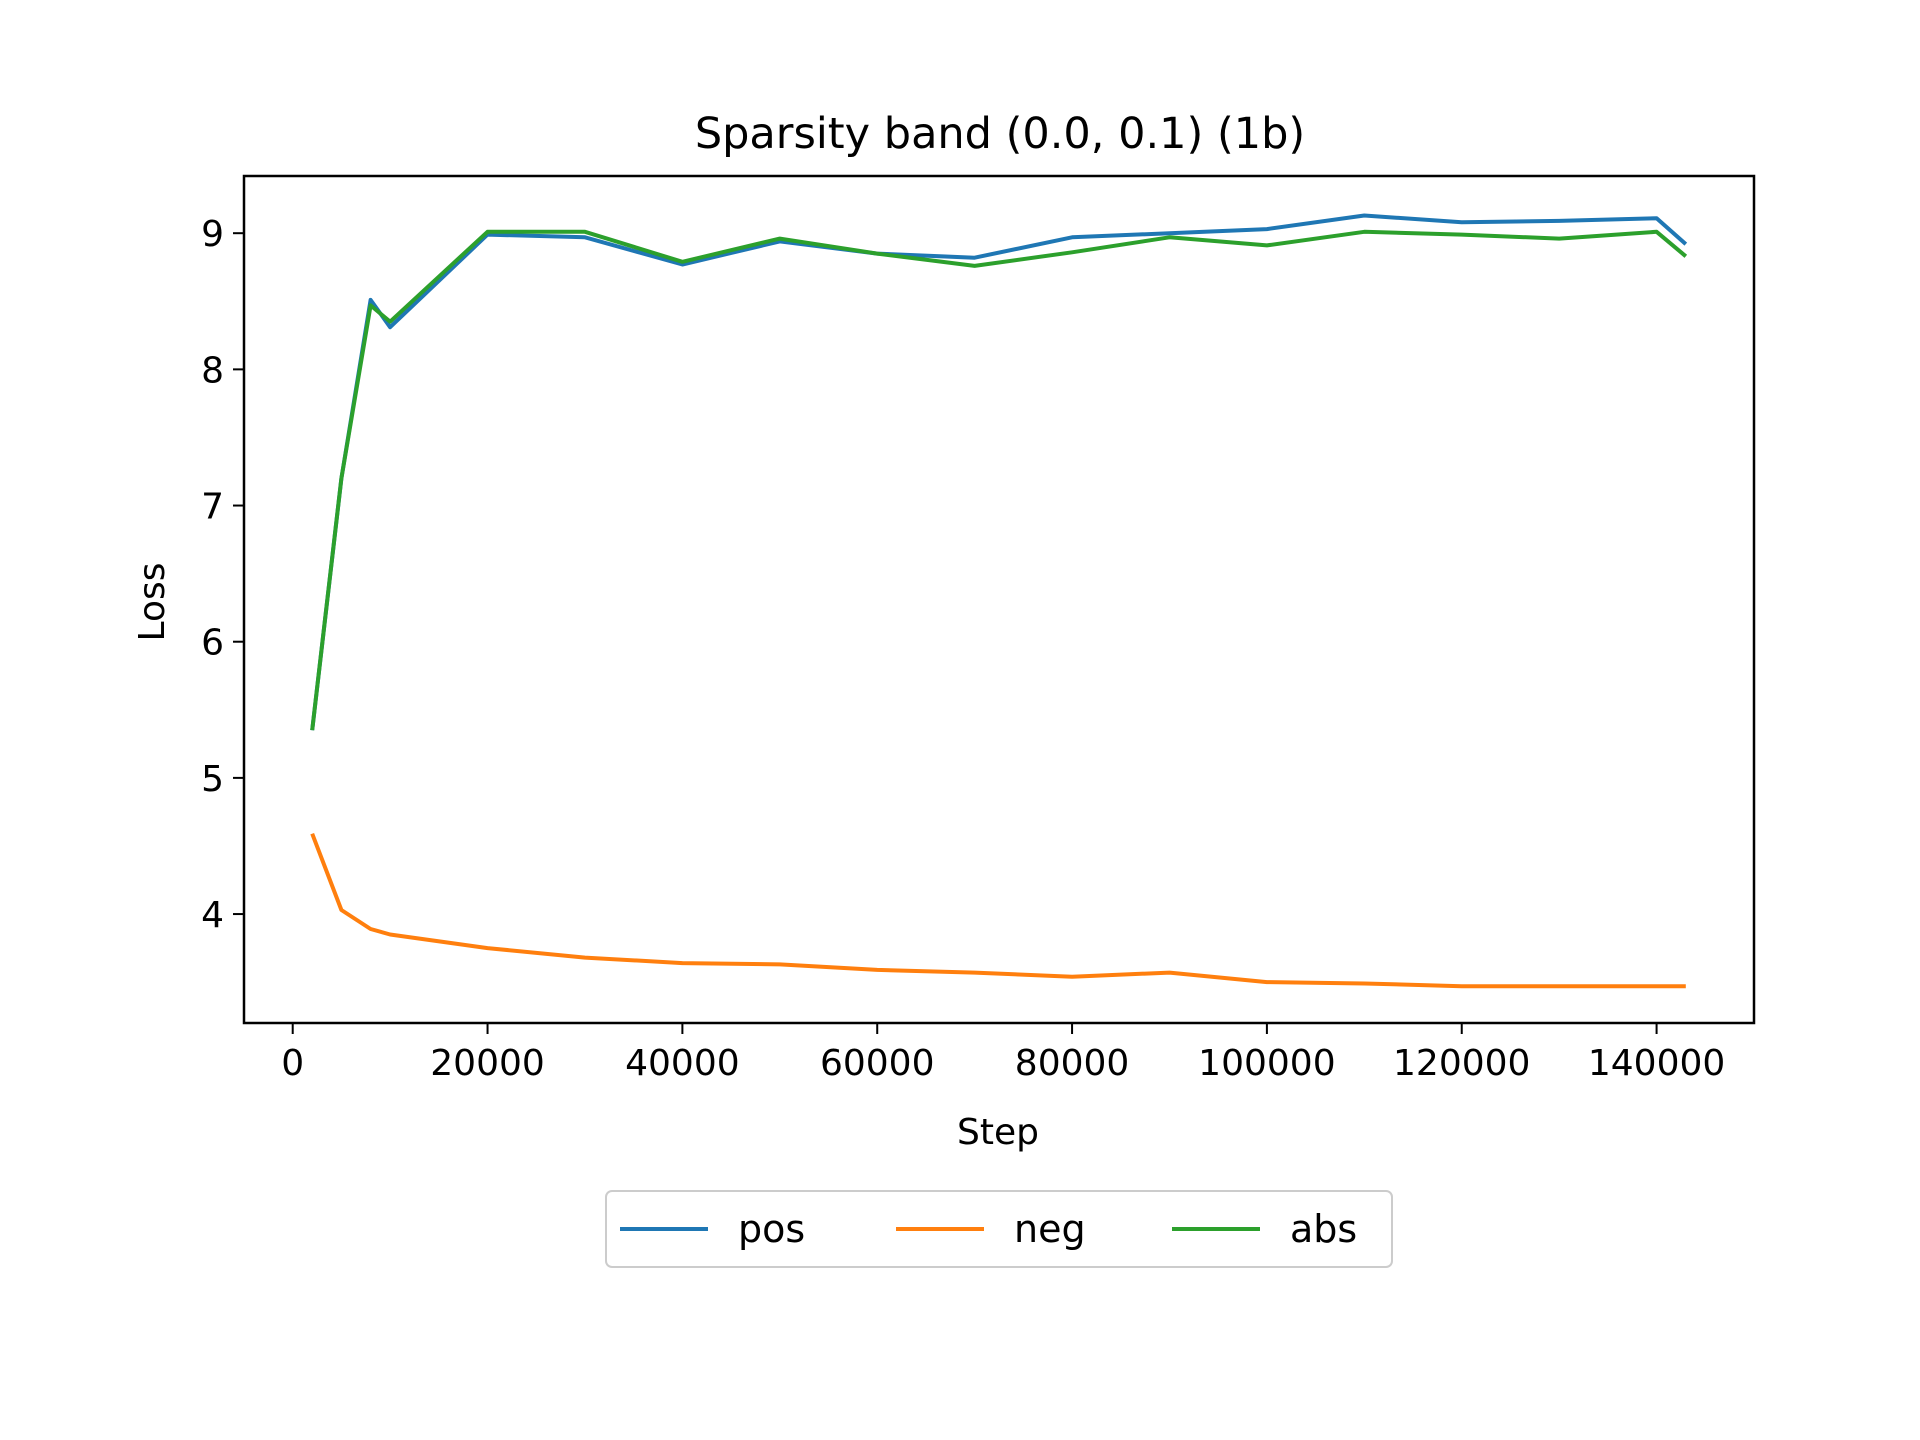  I want to click on y-tick-label: 9, so click(212, 234).